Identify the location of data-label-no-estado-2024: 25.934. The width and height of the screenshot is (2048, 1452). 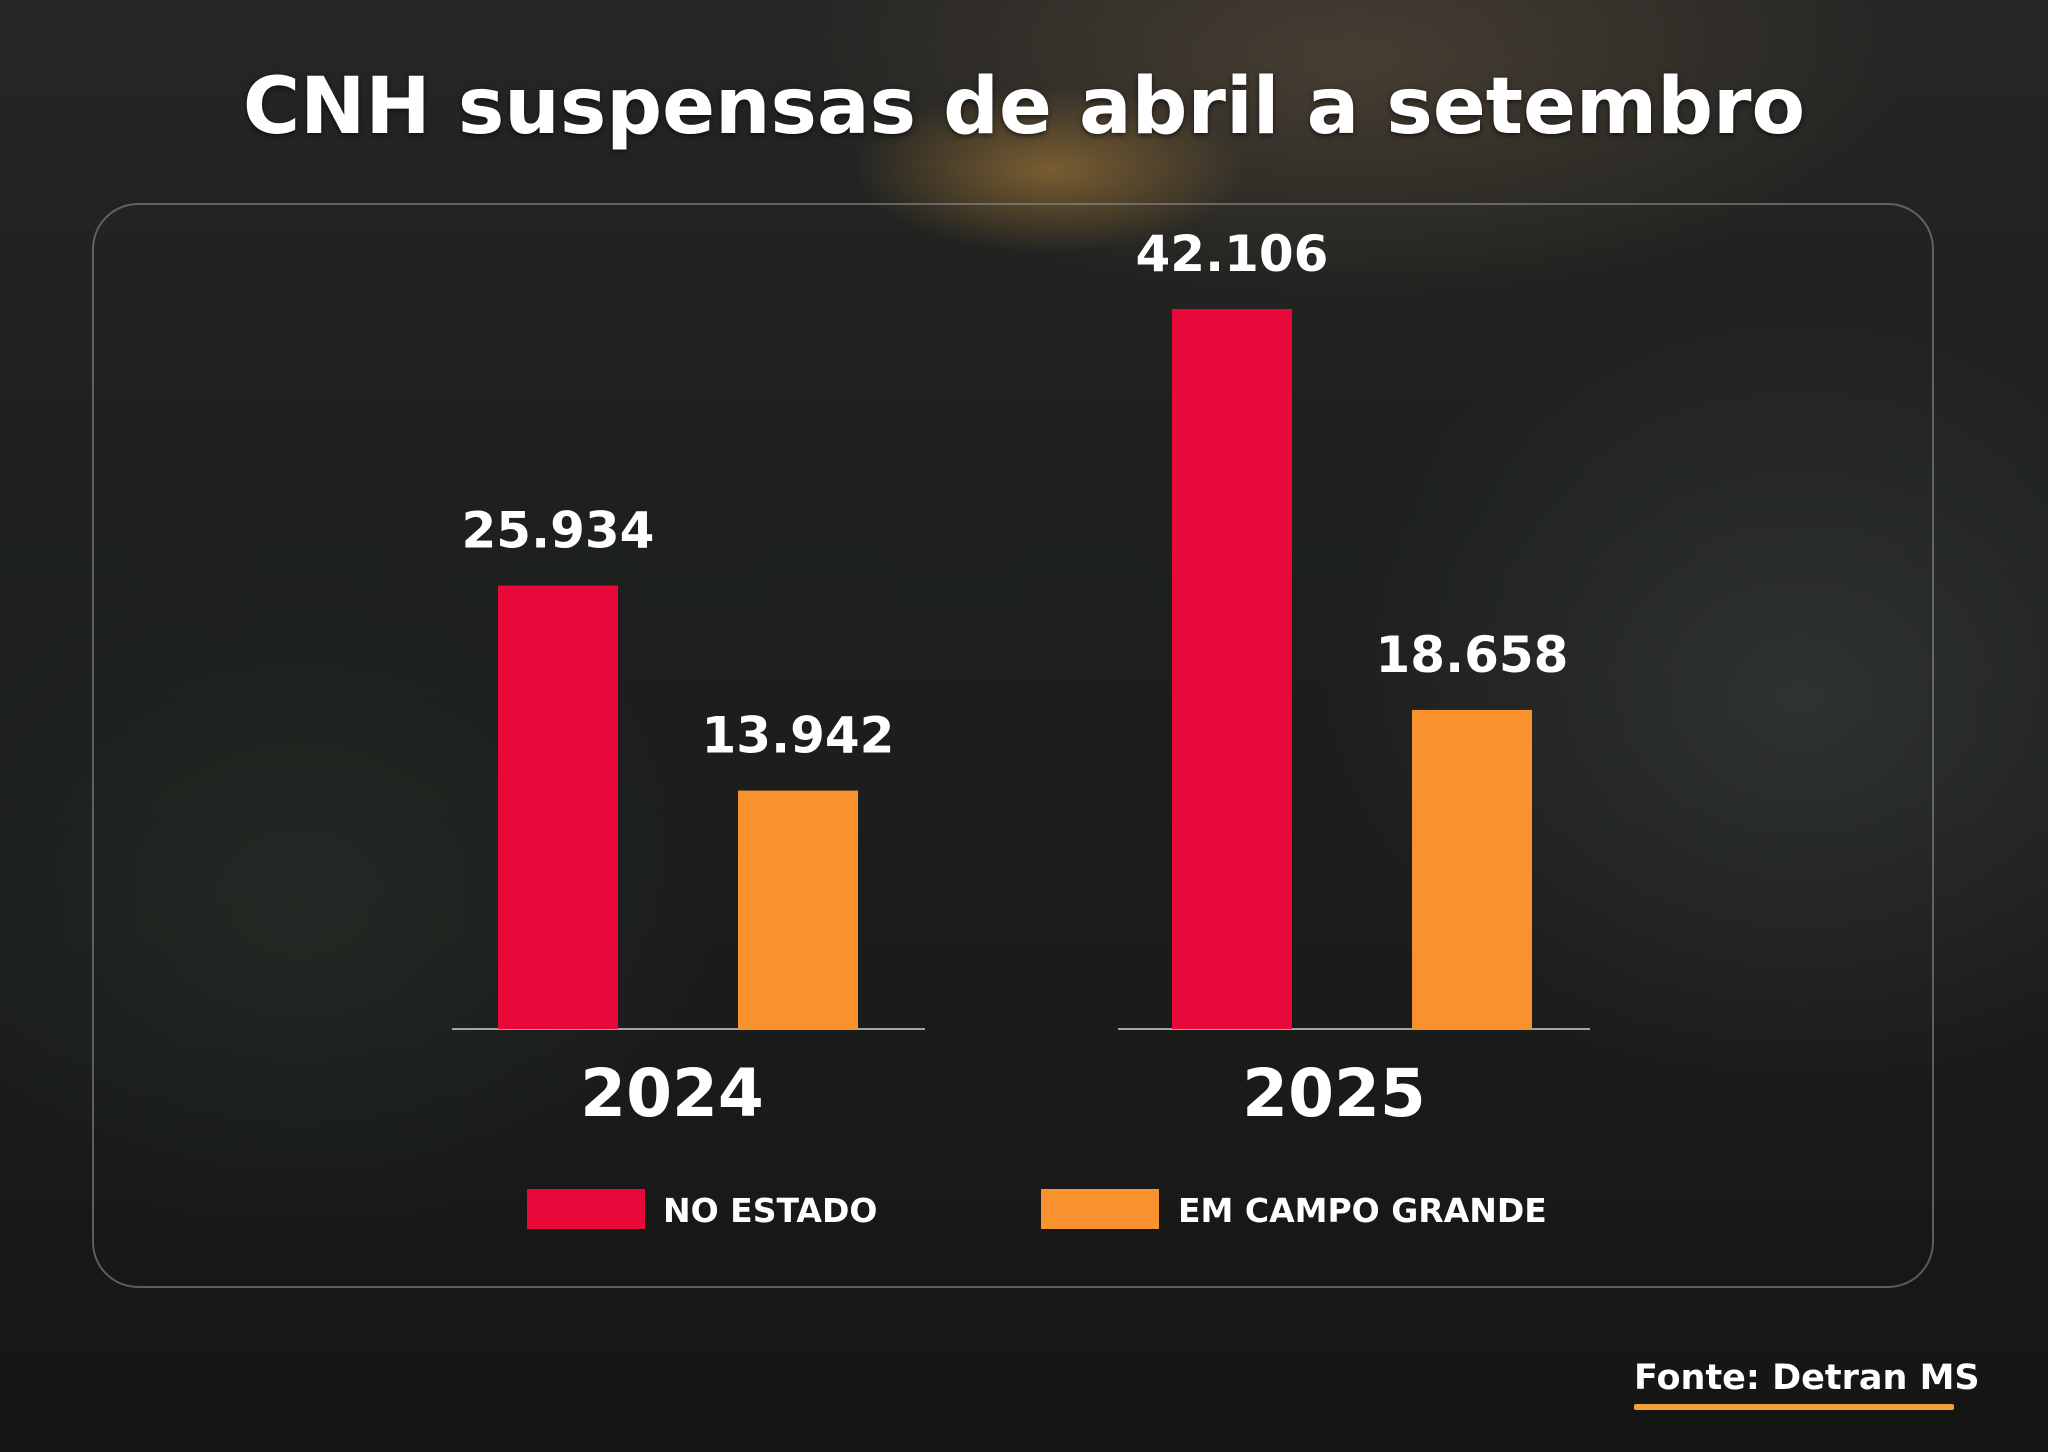
(558, 531).